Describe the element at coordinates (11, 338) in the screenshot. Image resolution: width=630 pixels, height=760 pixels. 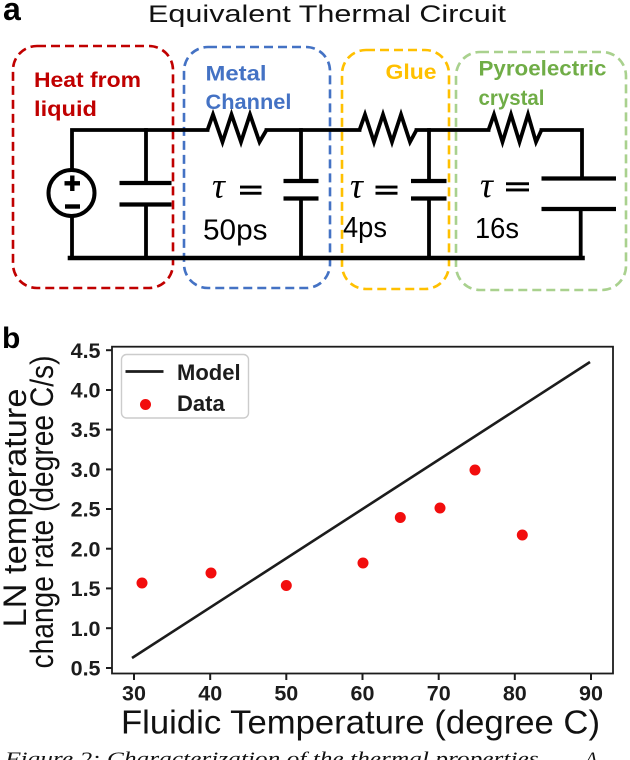
I see `svg-text: b` at that location.